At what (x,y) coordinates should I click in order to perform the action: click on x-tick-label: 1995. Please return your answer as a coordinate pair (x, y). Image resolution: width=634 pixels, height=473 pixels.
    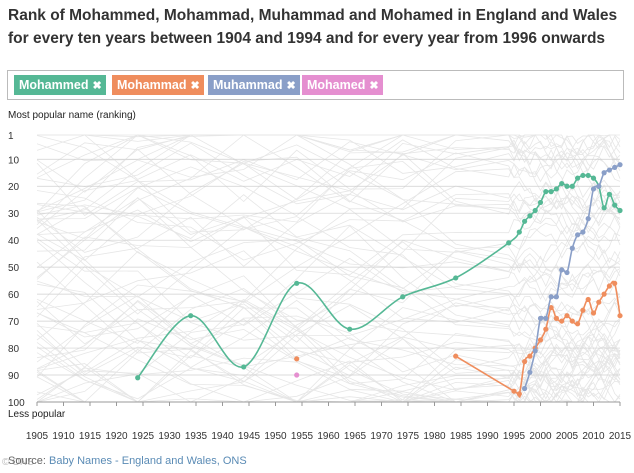
    Looking at the image, I should click on (514, 436).